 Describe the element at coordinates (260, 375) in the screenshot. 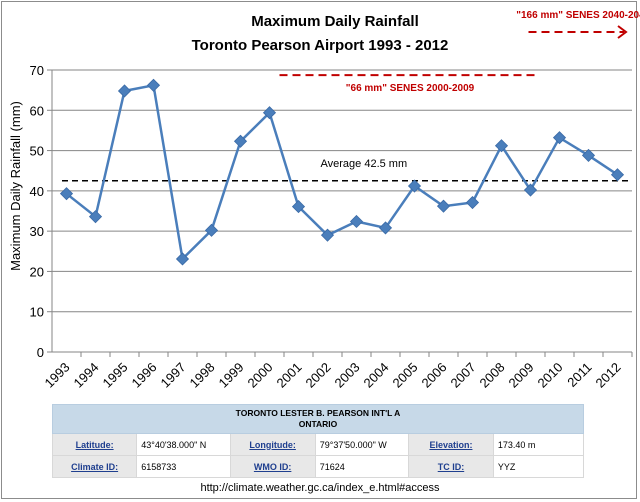

I see `x-tick-label-2000: 2000` at that location.